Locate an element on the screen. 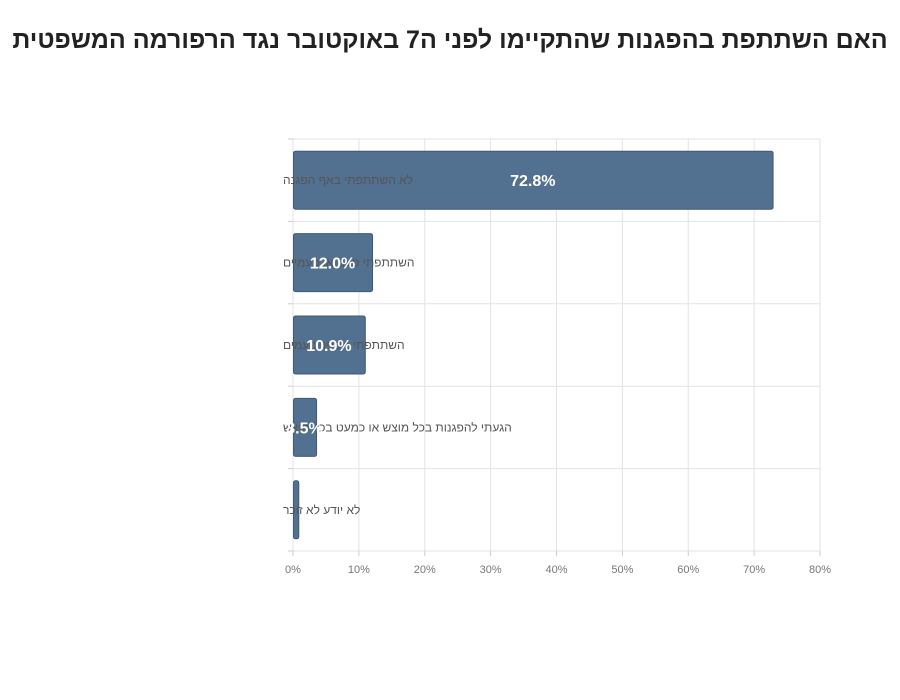 The width and height of the screenshot is (900, 700). bar-value-label: 10.9% is located at coordinates (328, 346).